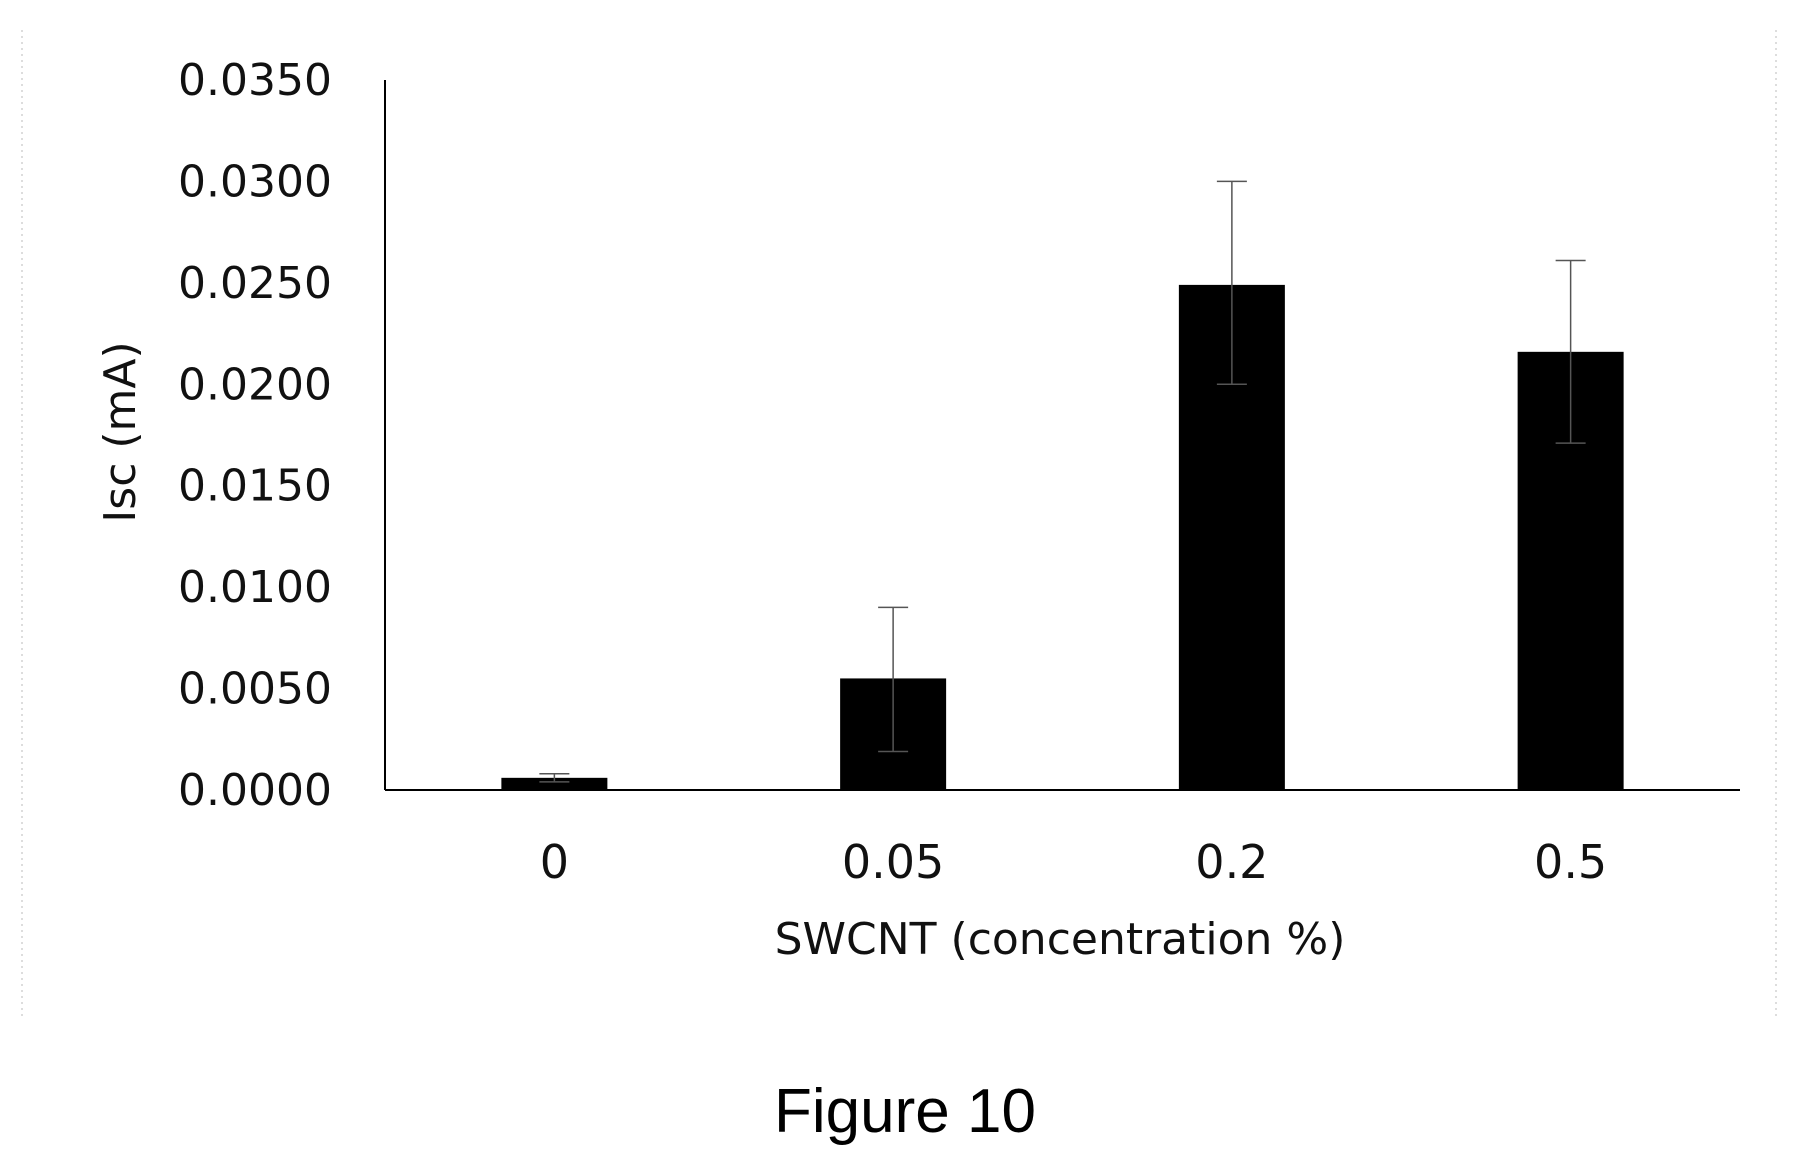  Describe the element at coordinates (120, 431) in the screenshot. I see `y-axis-title: Isc (mA)` at that location.